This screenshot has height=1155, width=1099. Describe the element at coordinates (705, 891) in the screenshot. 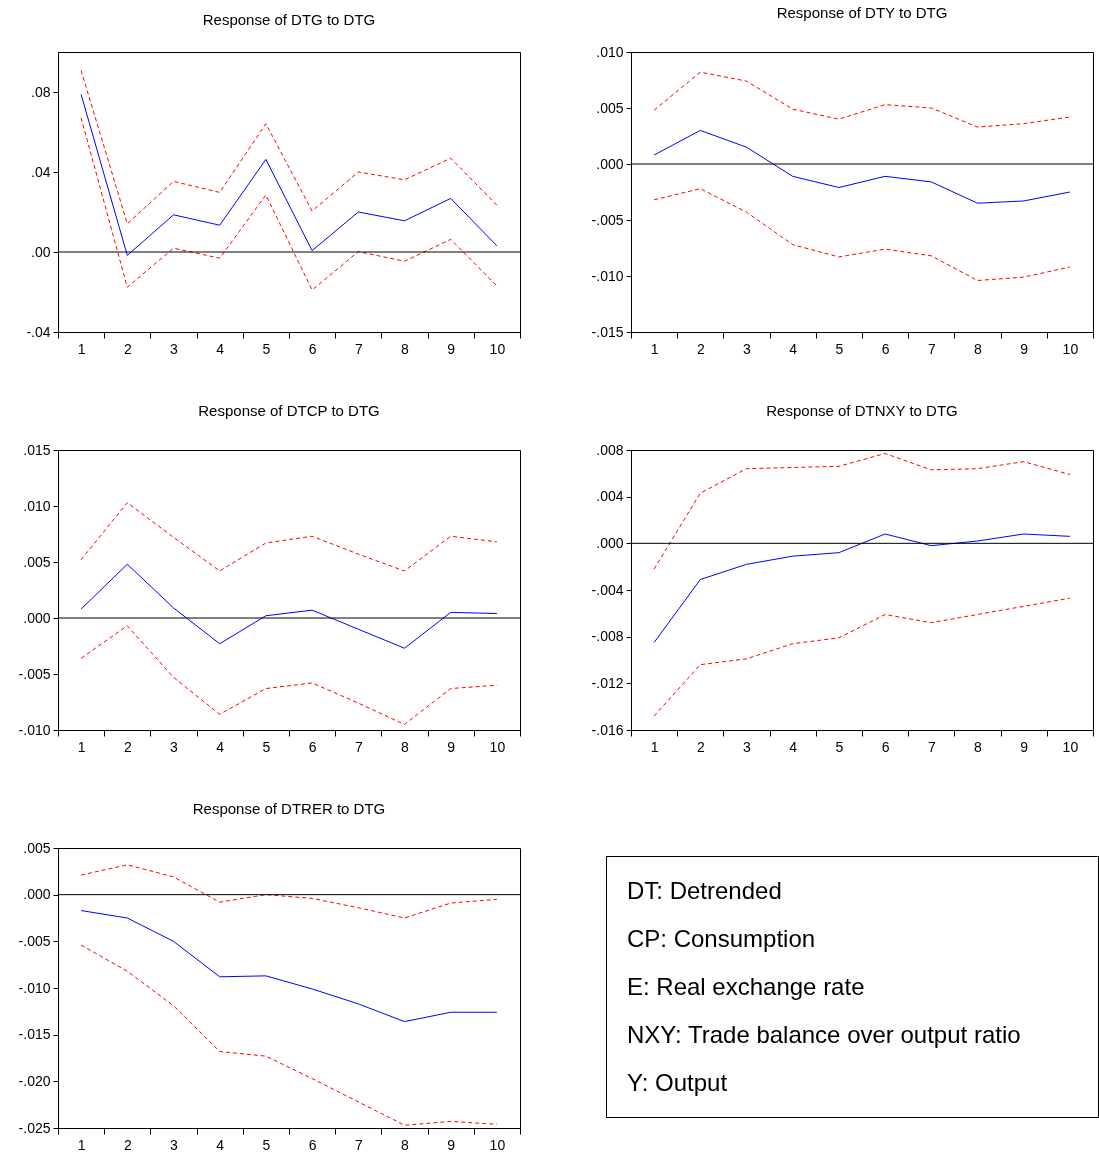

I see `text: DT: Detrended` at that location.